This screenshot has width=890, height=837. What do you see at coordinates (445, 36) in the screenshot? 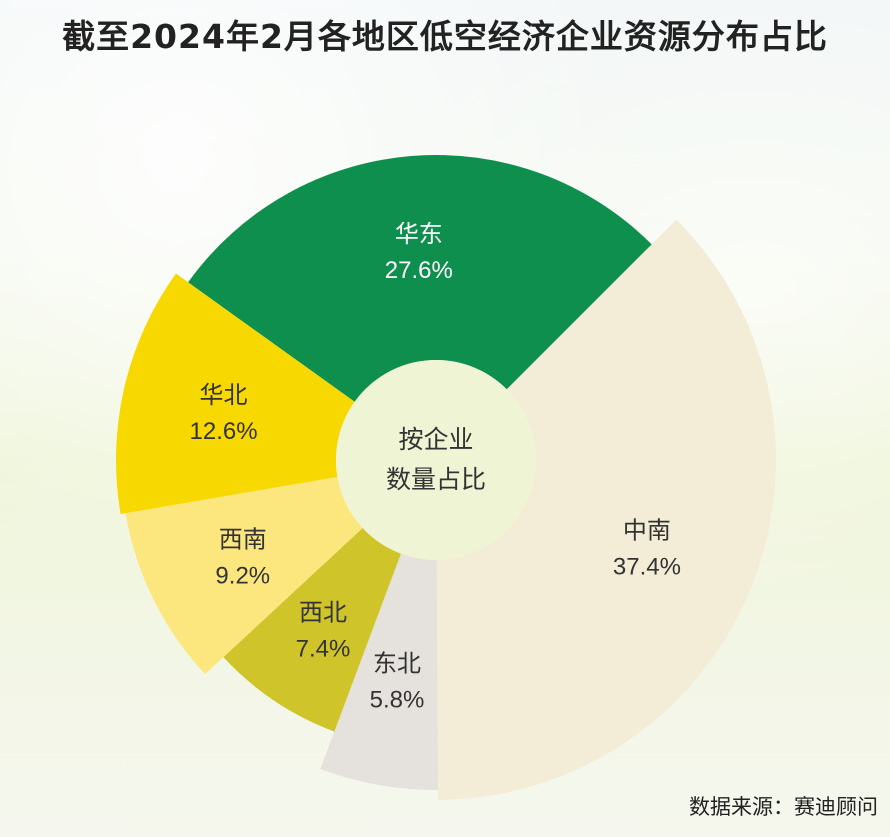
I see `chart-title: 截至2024年2月各地区低空经济企业资源分布占比` at bounding box center [445, 36].